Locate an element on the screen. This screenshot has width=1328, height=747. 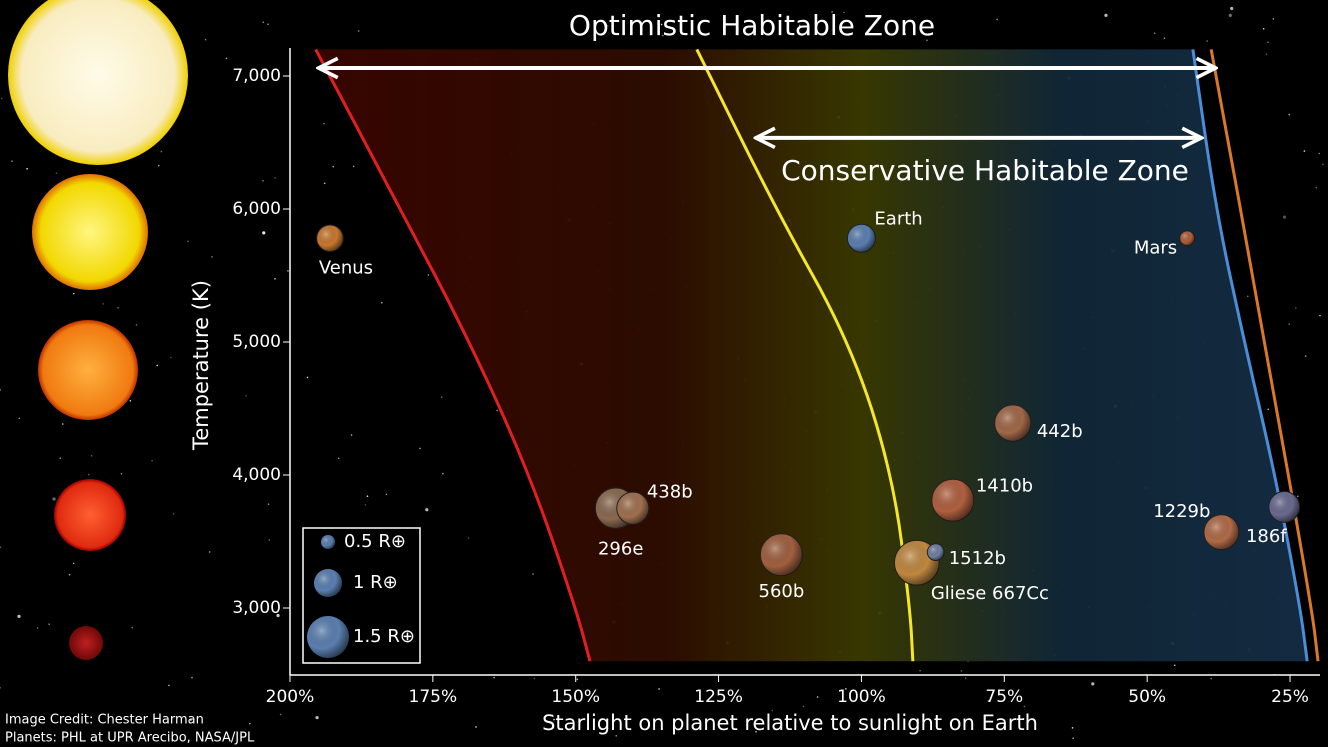
y-tick-label: 5,000 is located at coordinates (256, 342).